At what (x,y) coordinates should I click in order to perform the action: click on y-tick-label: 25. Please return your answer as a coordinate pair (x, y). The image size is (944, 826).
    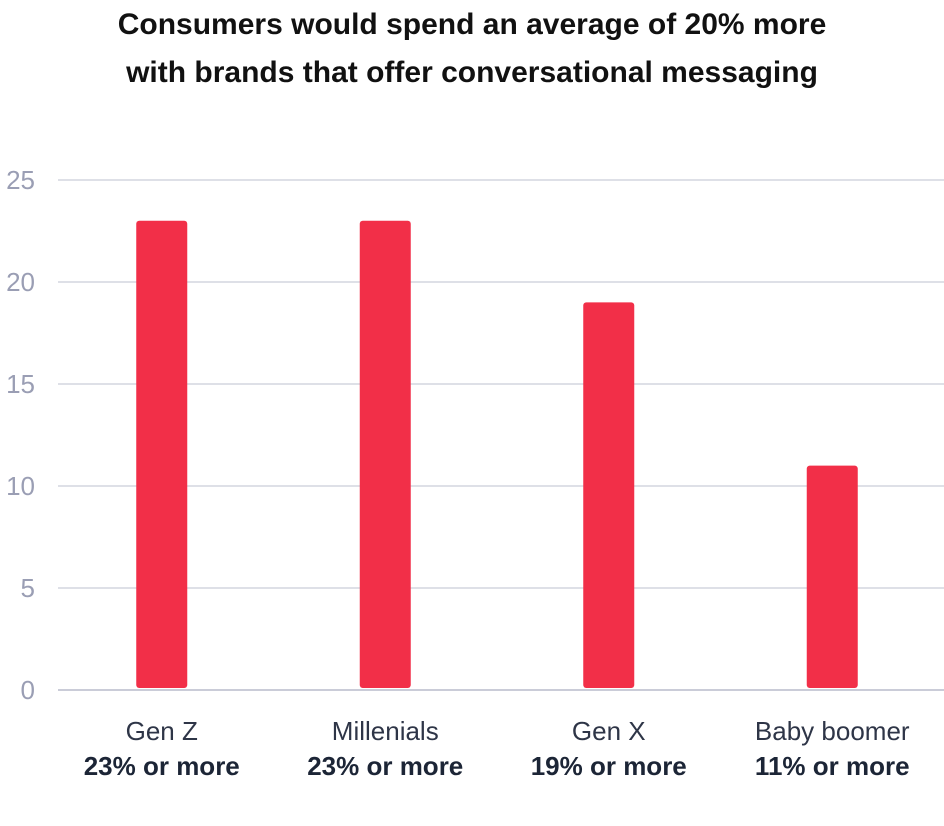
    Looking at the image, I should click on (20, 180).